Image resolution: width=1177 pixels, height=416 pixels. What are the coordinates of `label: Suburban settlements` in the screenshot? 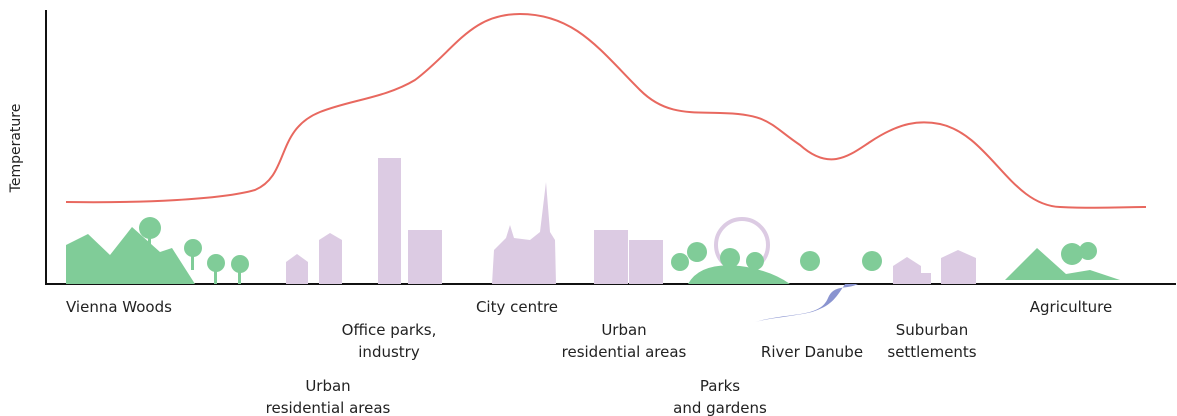 It's located at (931, 341).